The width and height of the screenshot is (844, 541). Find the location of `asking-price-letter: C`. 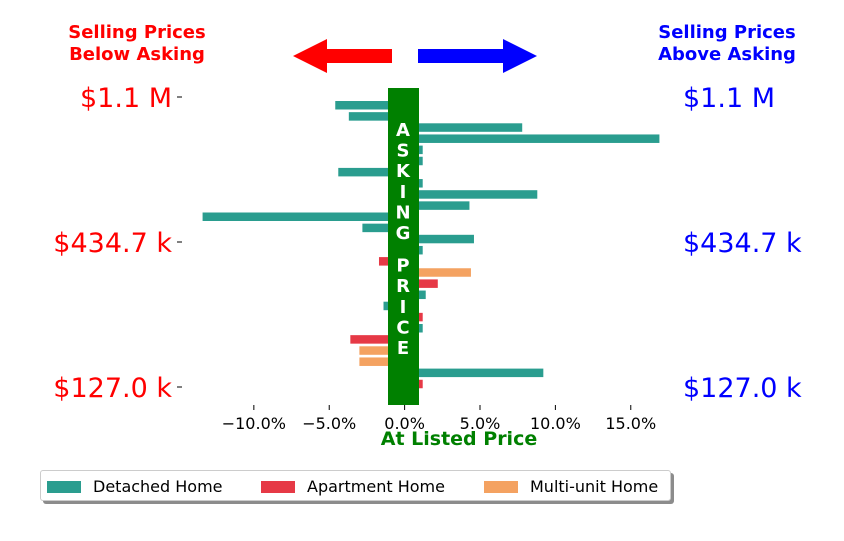

asking-price-letter: C is located at coordinates (402, 327).